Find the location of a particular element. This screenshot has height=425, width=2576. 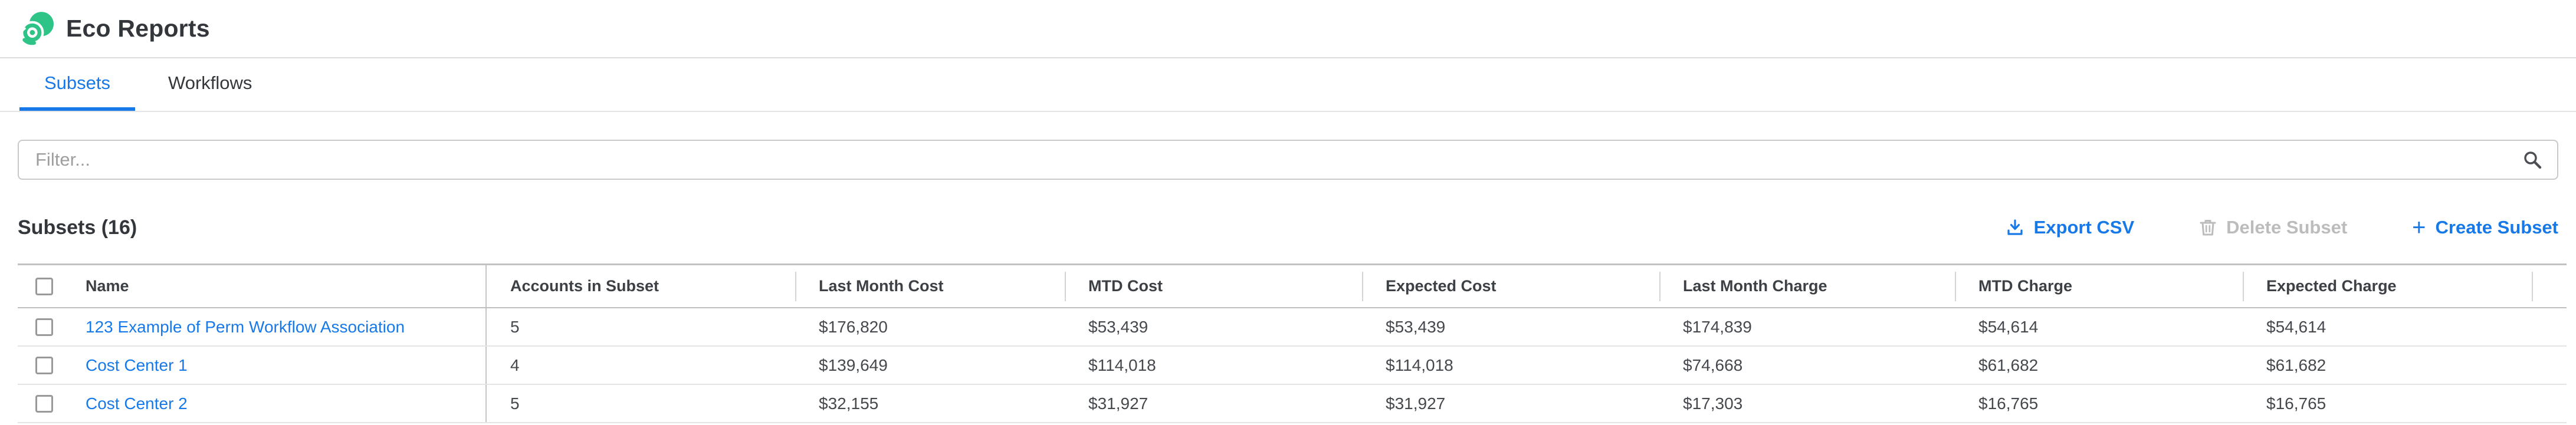

subset-name-cell: Cost Center 1 is located at coordinates (278, 365).